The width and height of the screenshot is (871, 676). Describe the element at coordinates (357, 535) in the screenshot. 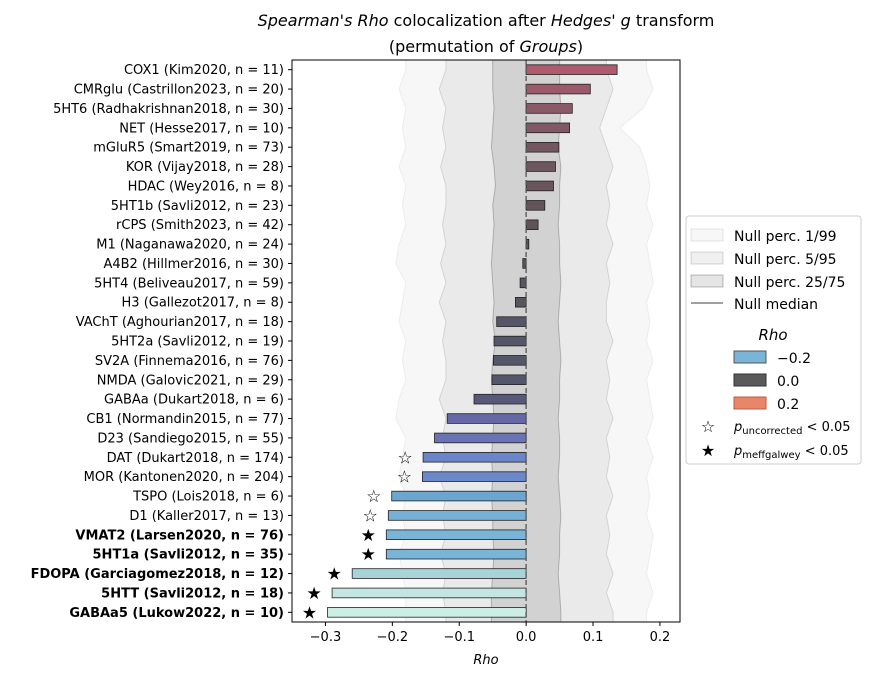

I see `significance-markers: ☆☆☆☆★★★★★` at that location.